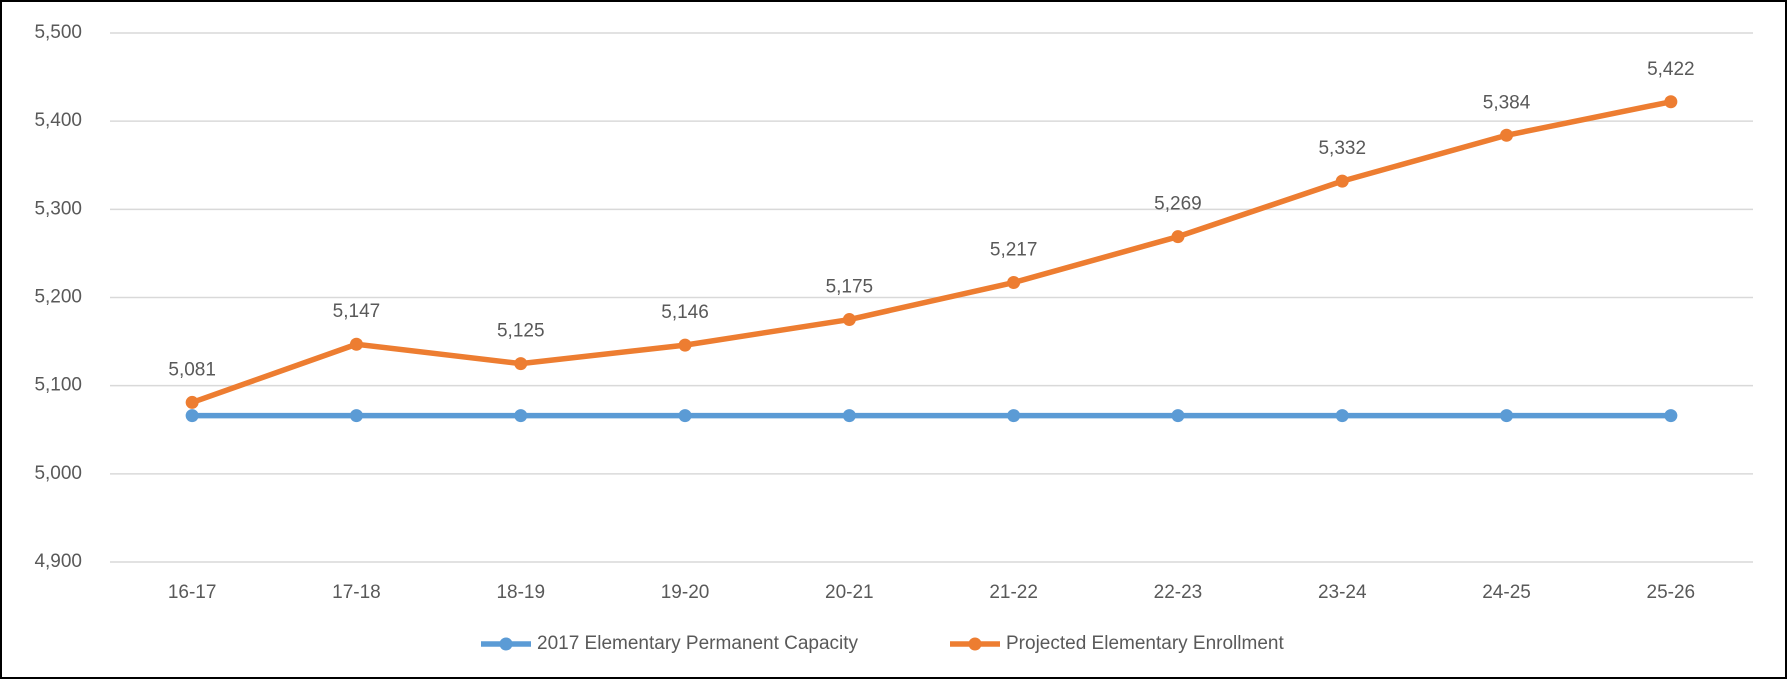 Image resolution: width=1787 pixels, height=679 pixels. What do you see at coordinates (58, 385) in the screenshot?
I see `y-tick-label: 5,100` at bounding box center [58, 385].